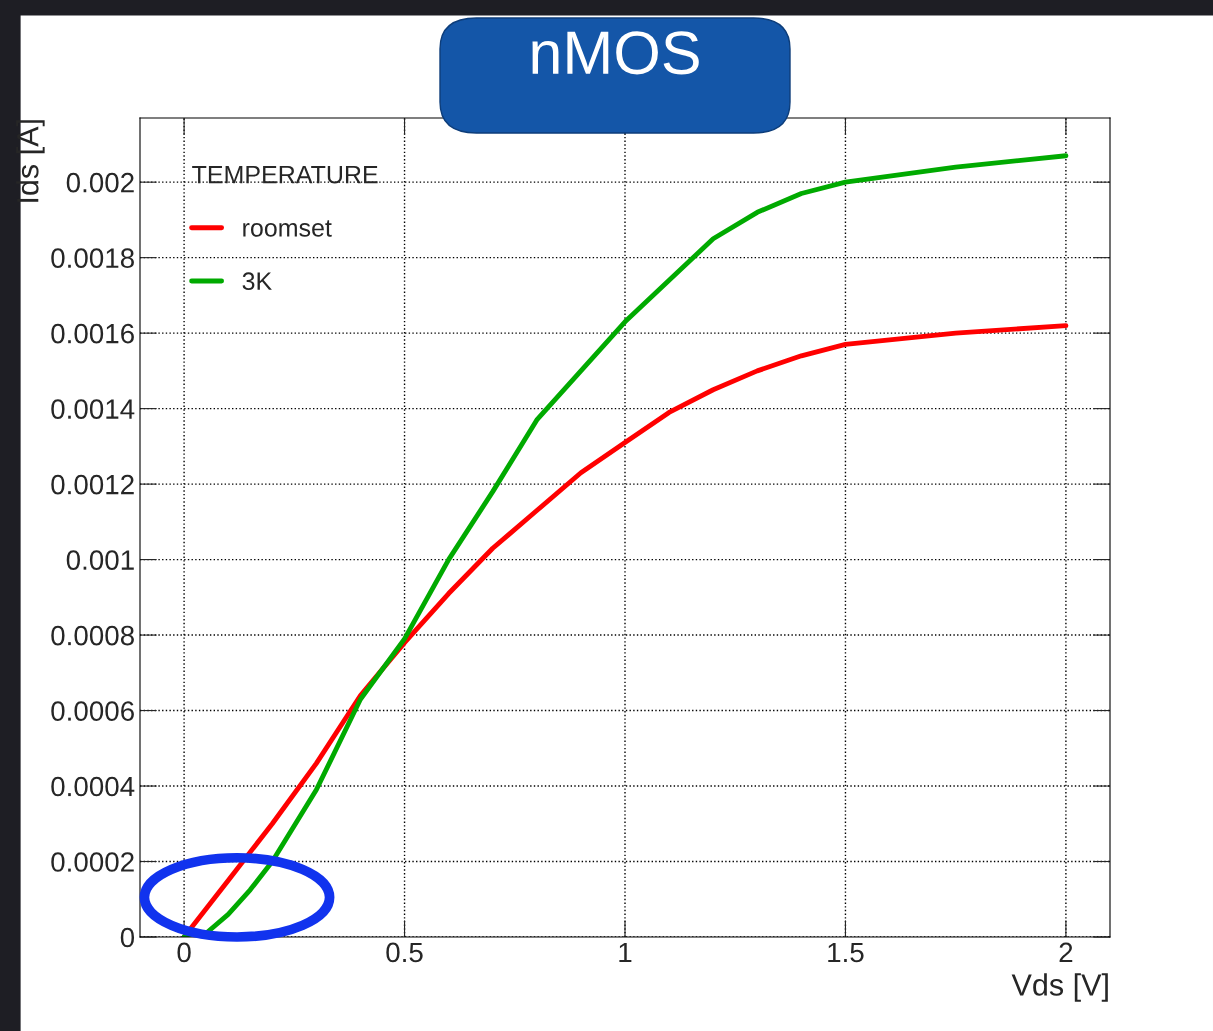 The height and width of the screenshot is (1031, 1213). Describe the element at coordinates (287, 228) in the screenshot. I see `legend-label: roomset` at that location.